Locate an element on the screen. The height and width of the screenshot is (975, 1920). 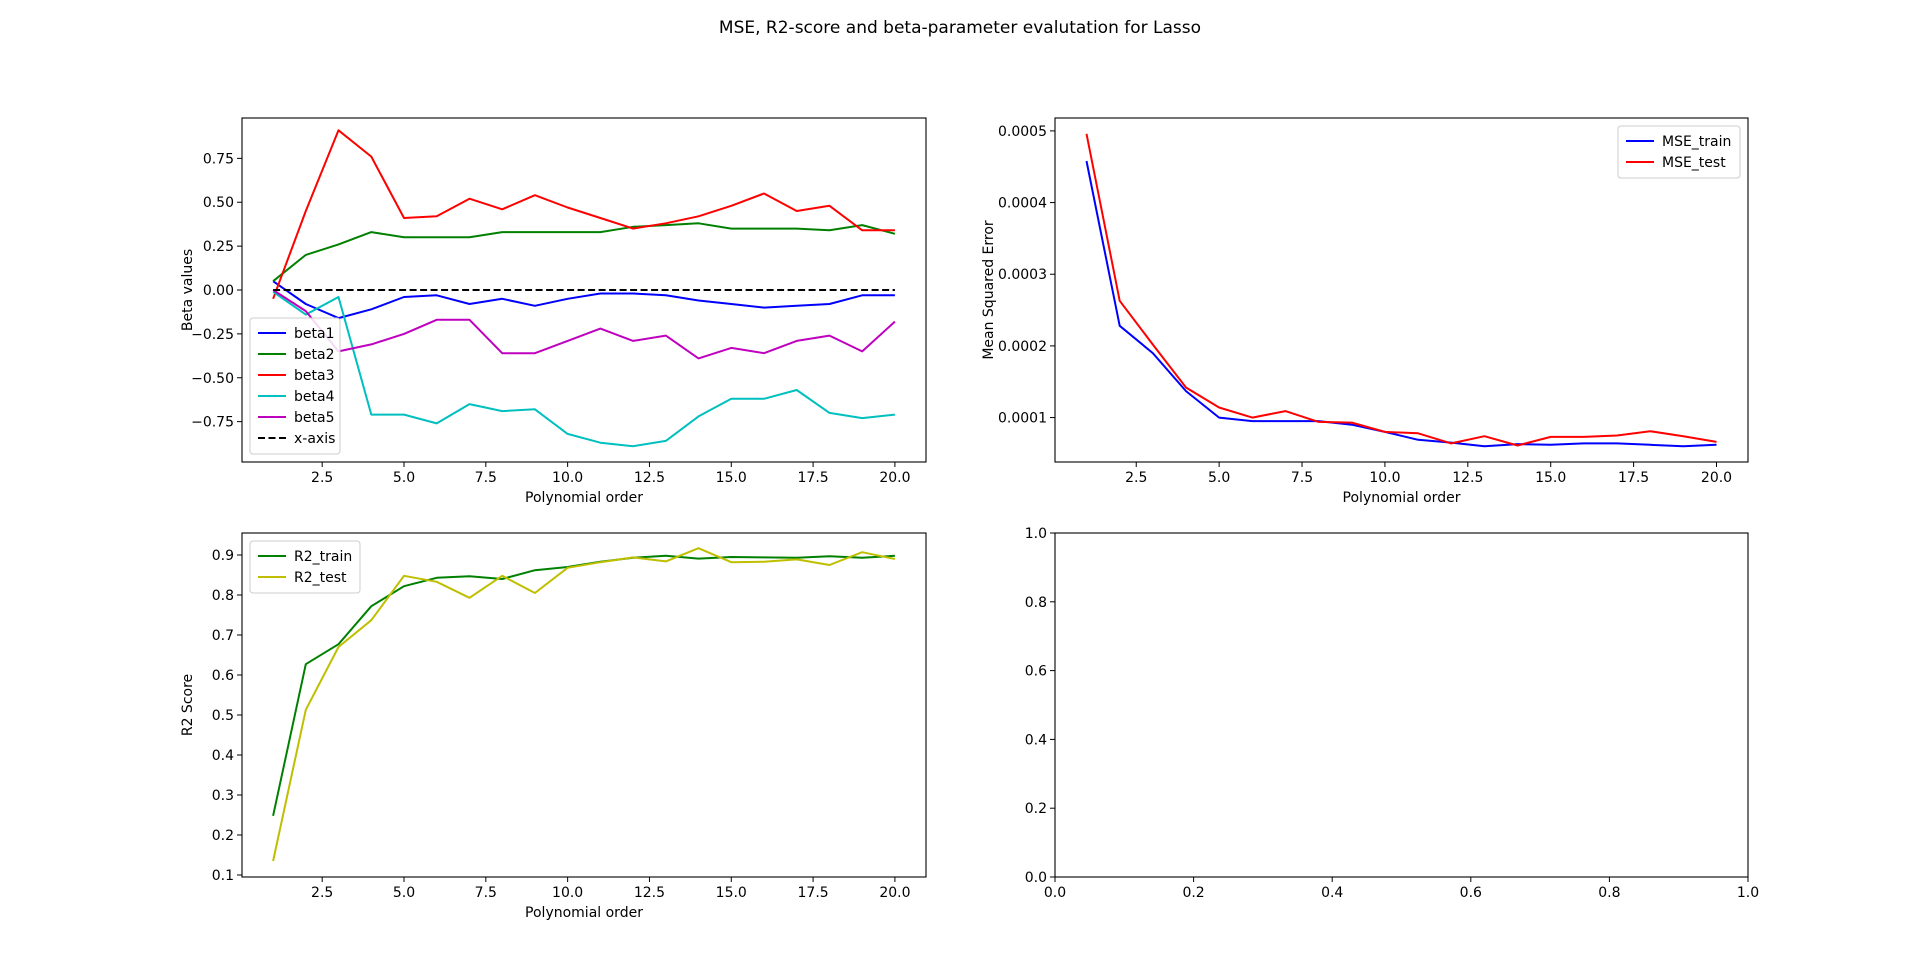
y-tick-label: −0.75 is located at coordinates (212, 423).